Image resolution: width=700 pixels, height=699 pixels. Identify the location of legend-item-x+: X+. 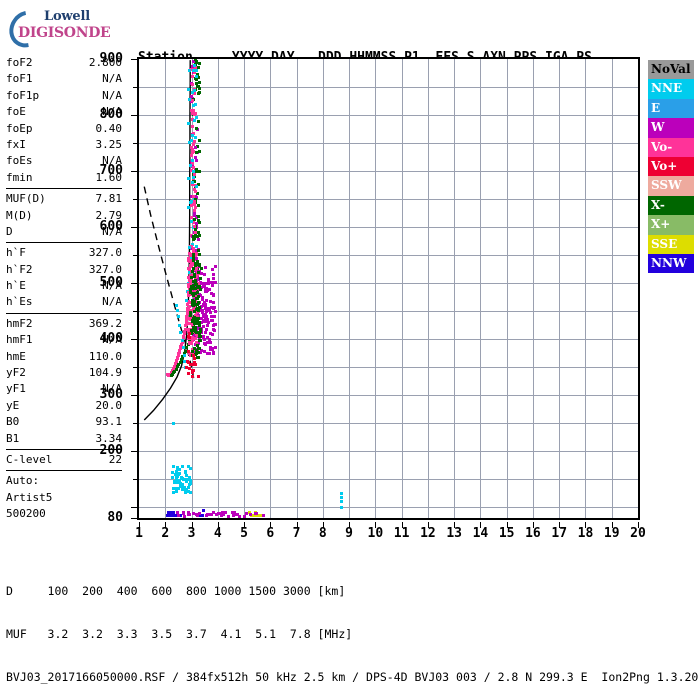
(671, 225).